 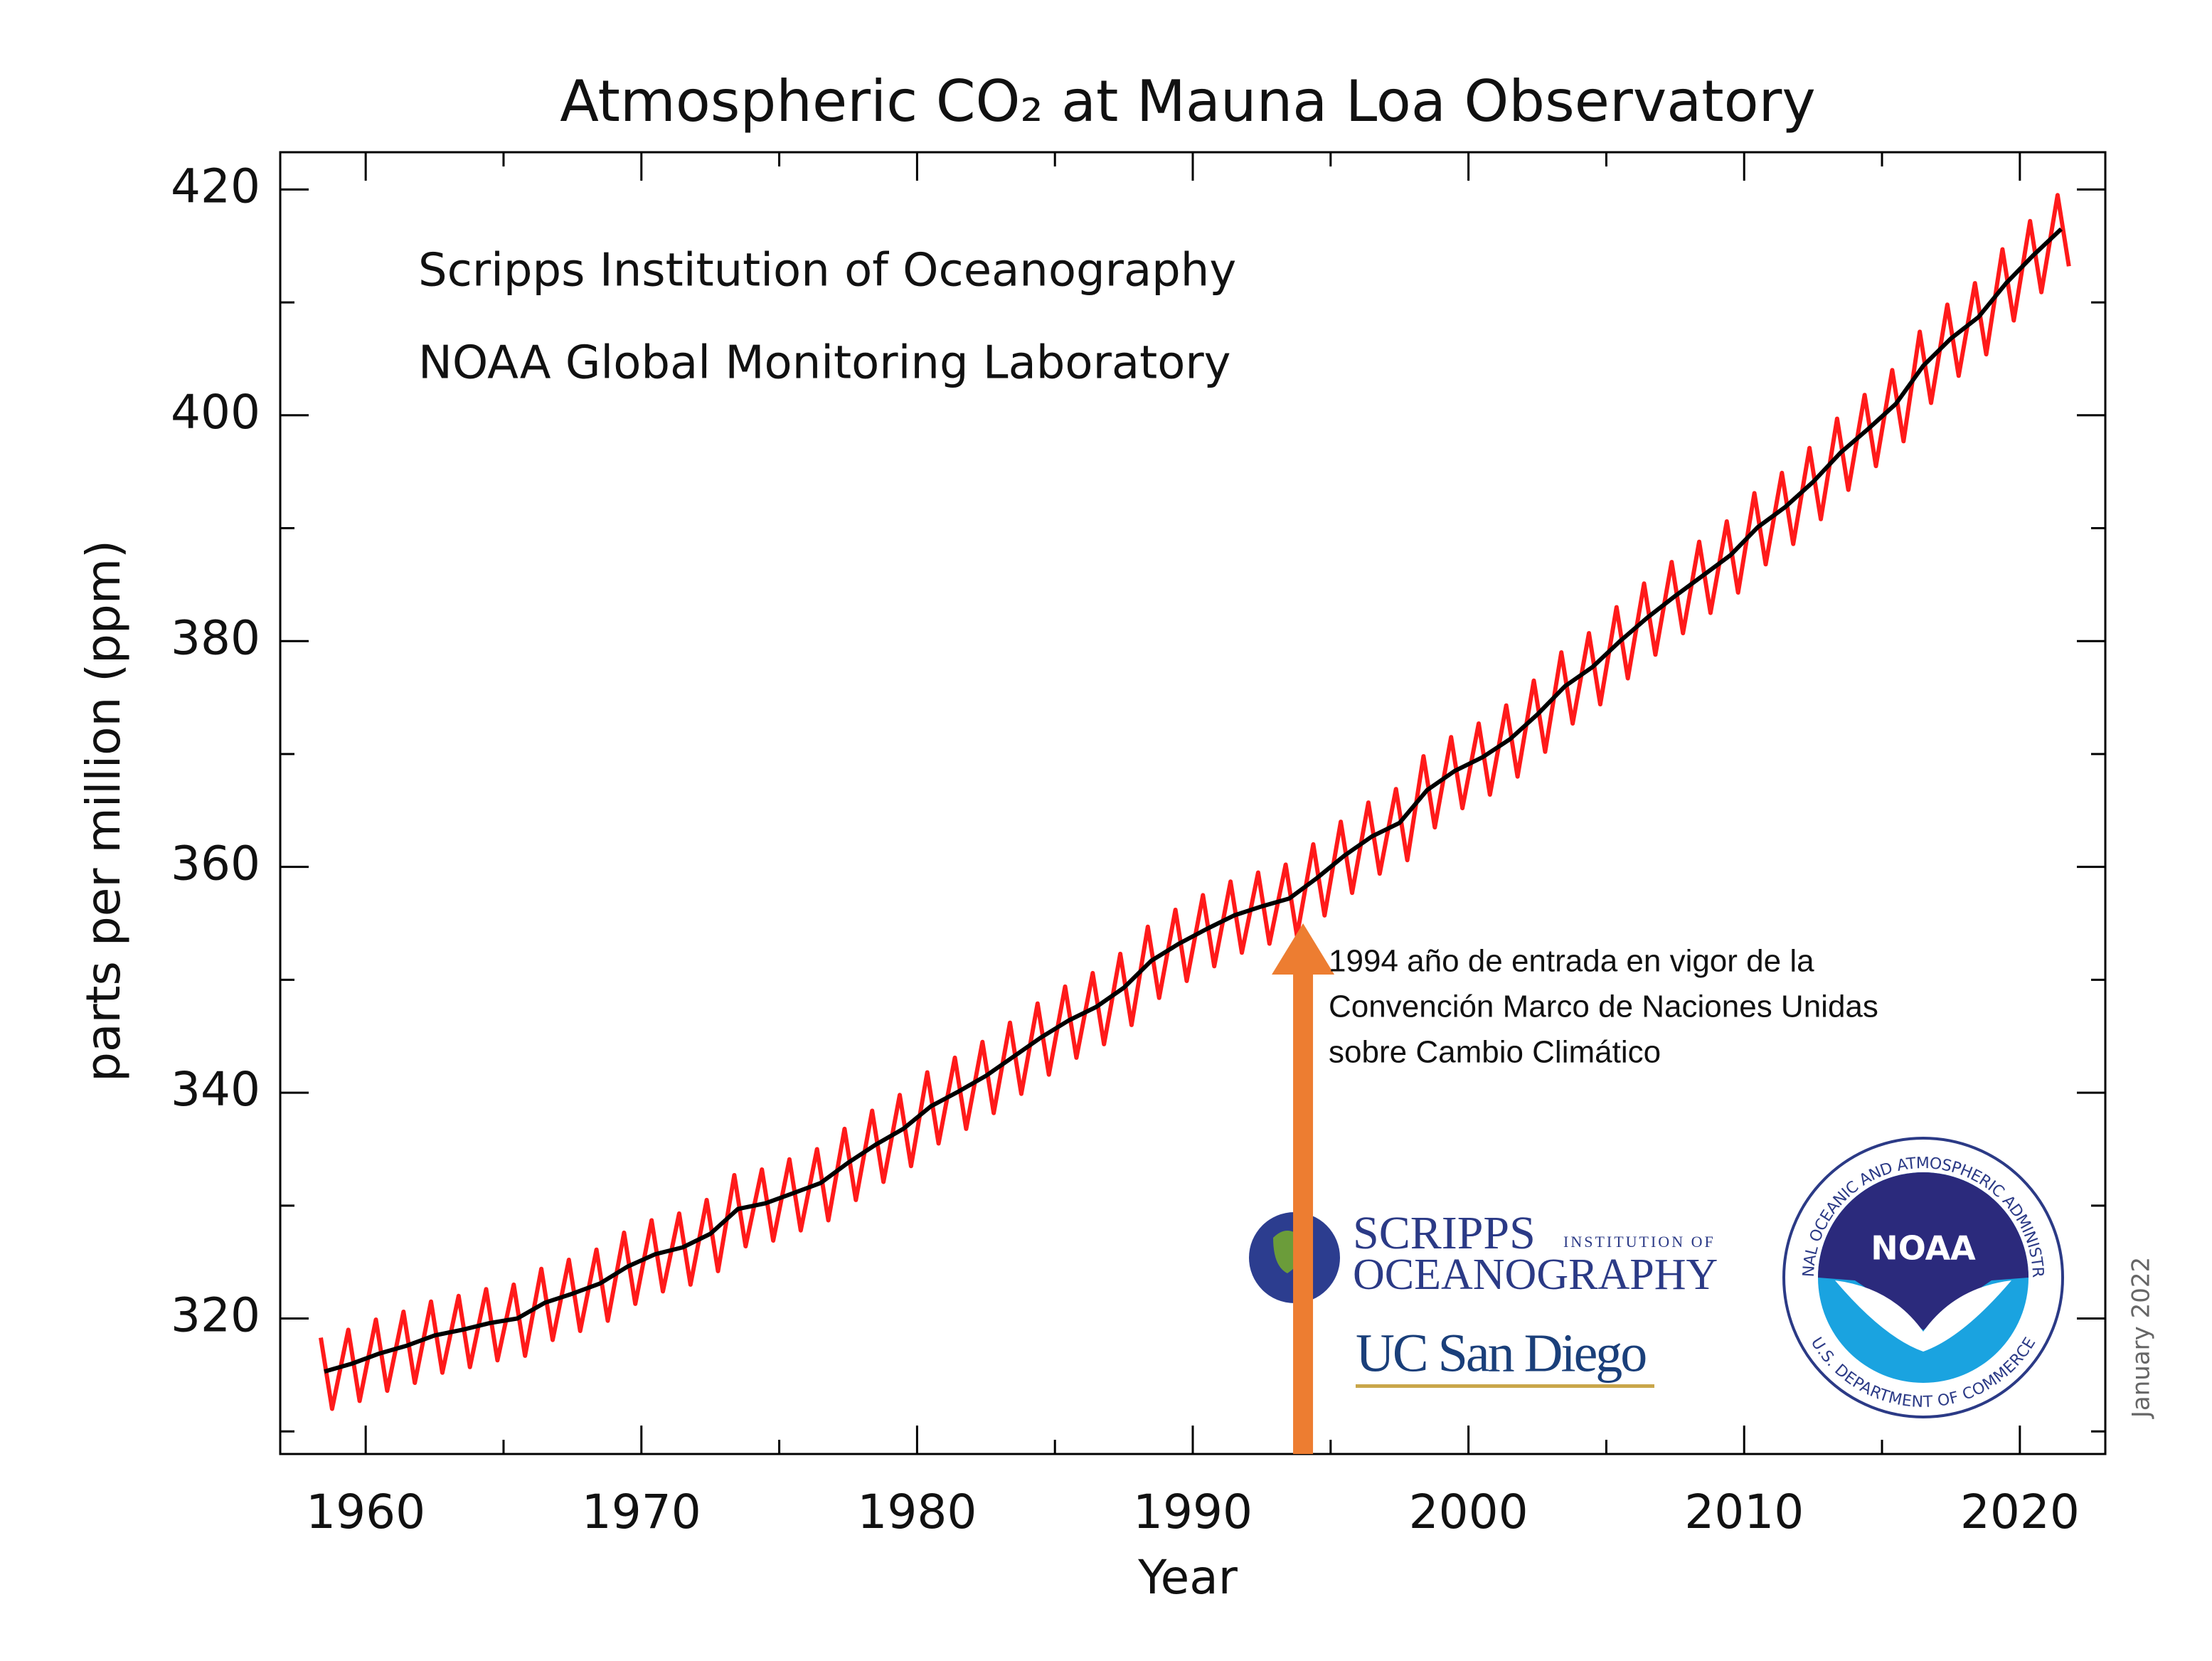 I want to click on y-tick-label: 360, so click(x=215, y=864).